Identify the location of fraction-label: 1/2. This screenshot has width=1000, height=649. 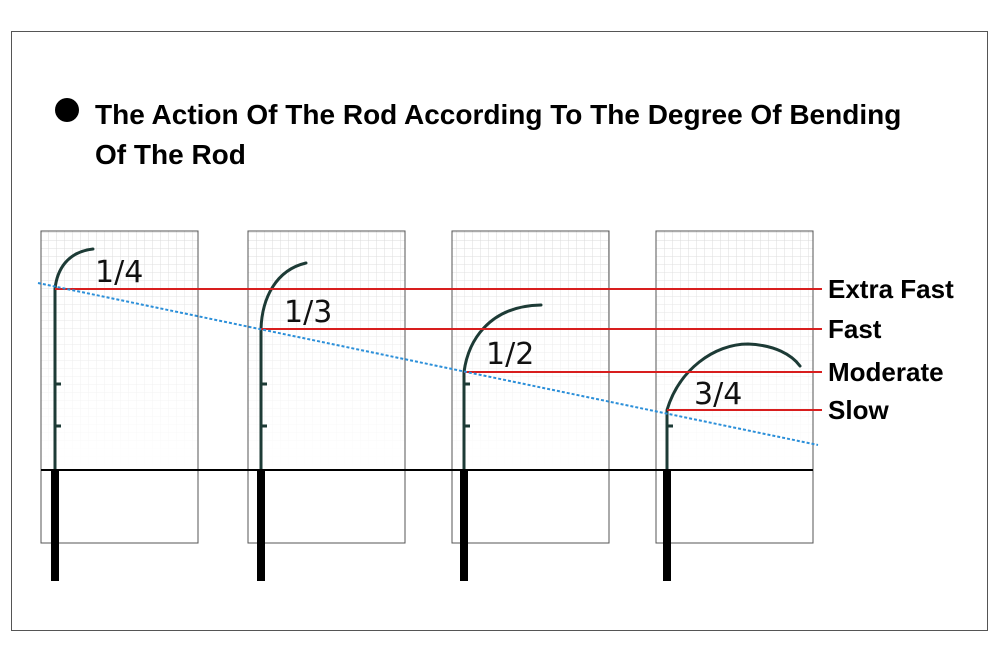
(510, 354).